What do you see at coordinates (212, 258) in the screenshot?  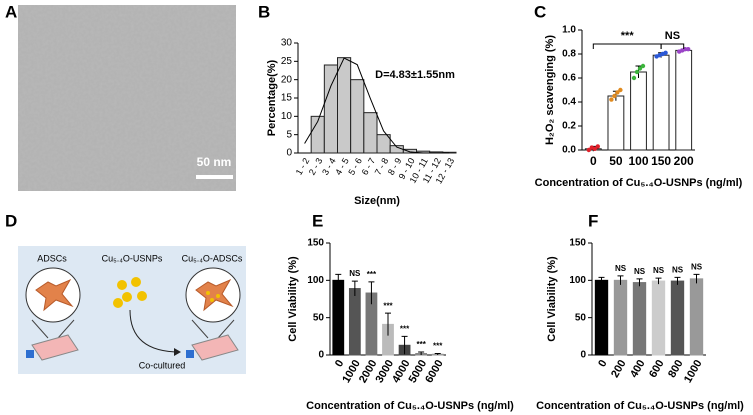 I see `label: Cu₅.₄O-ADSCs` at bounding box center [212, 258].